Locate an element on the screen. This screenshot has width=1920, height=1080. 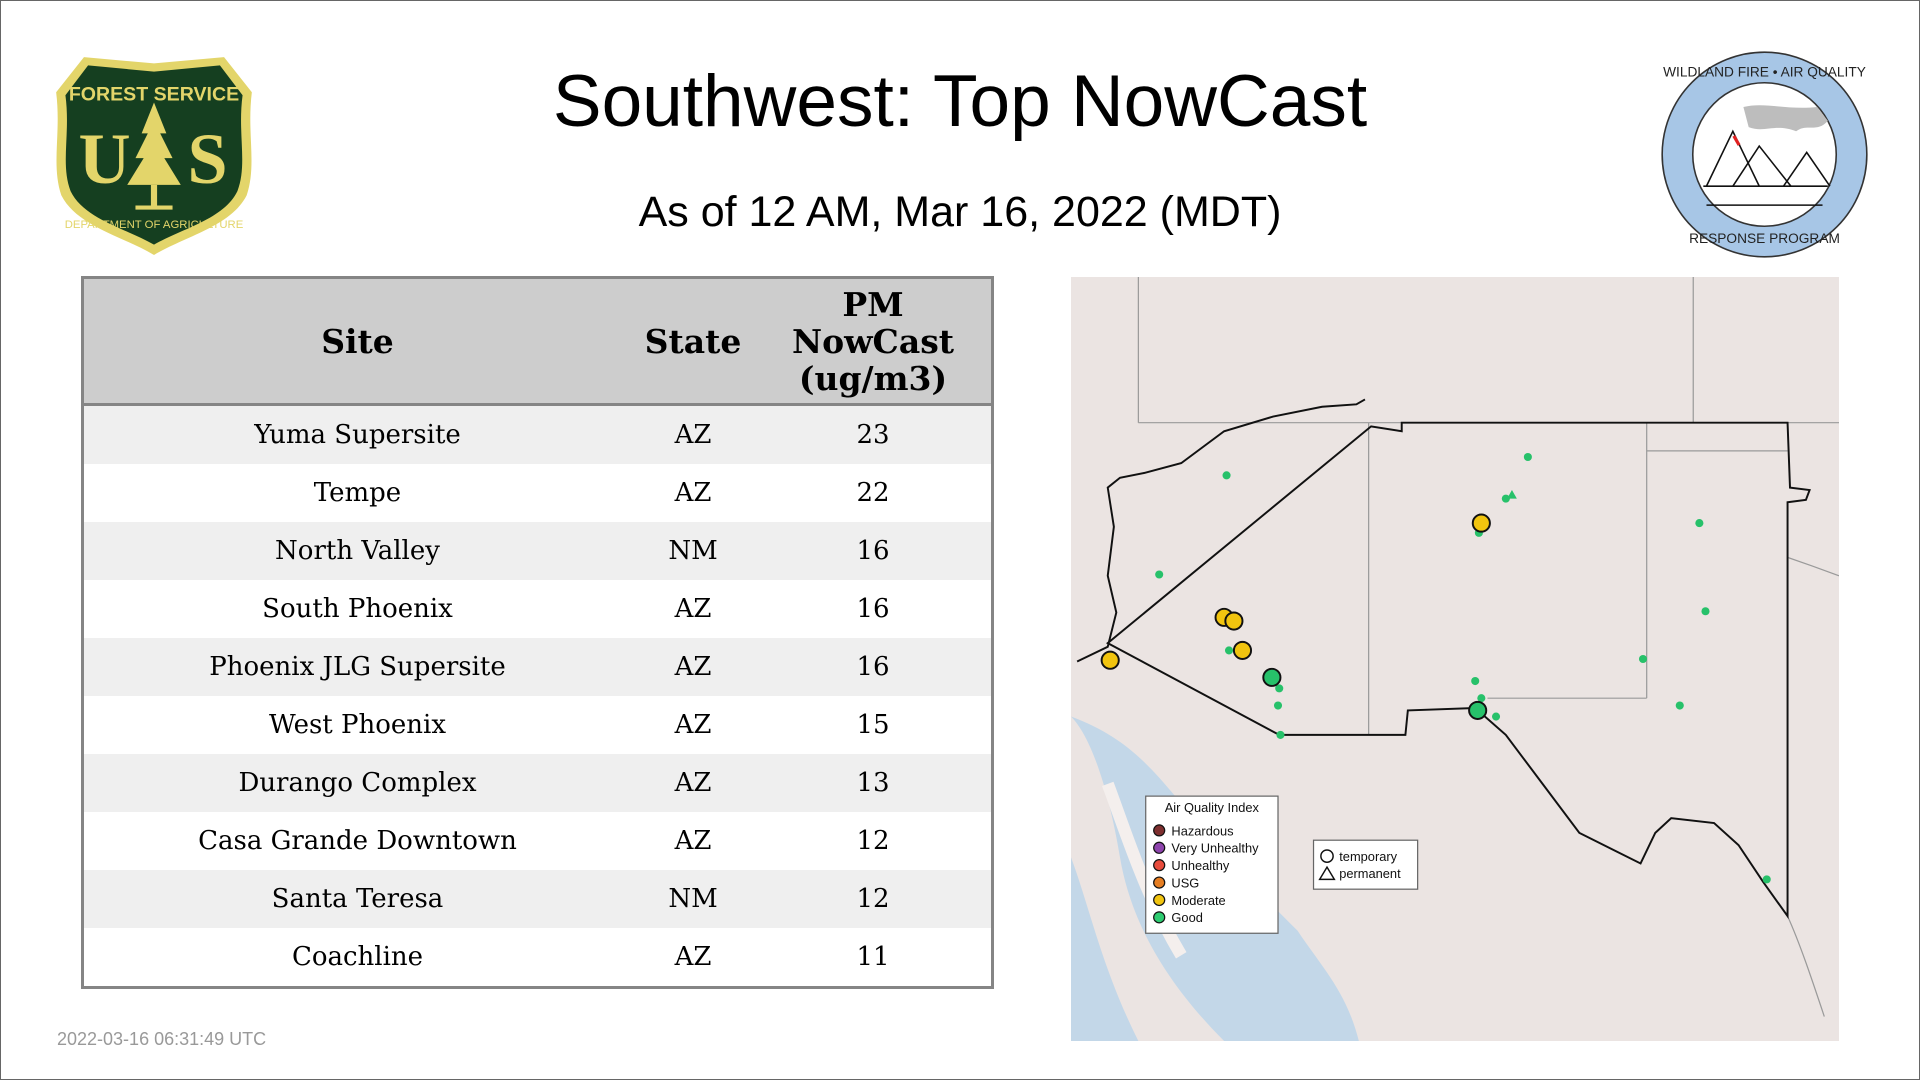
pm-value-cell: 15 is located at coordinates (873, 725).